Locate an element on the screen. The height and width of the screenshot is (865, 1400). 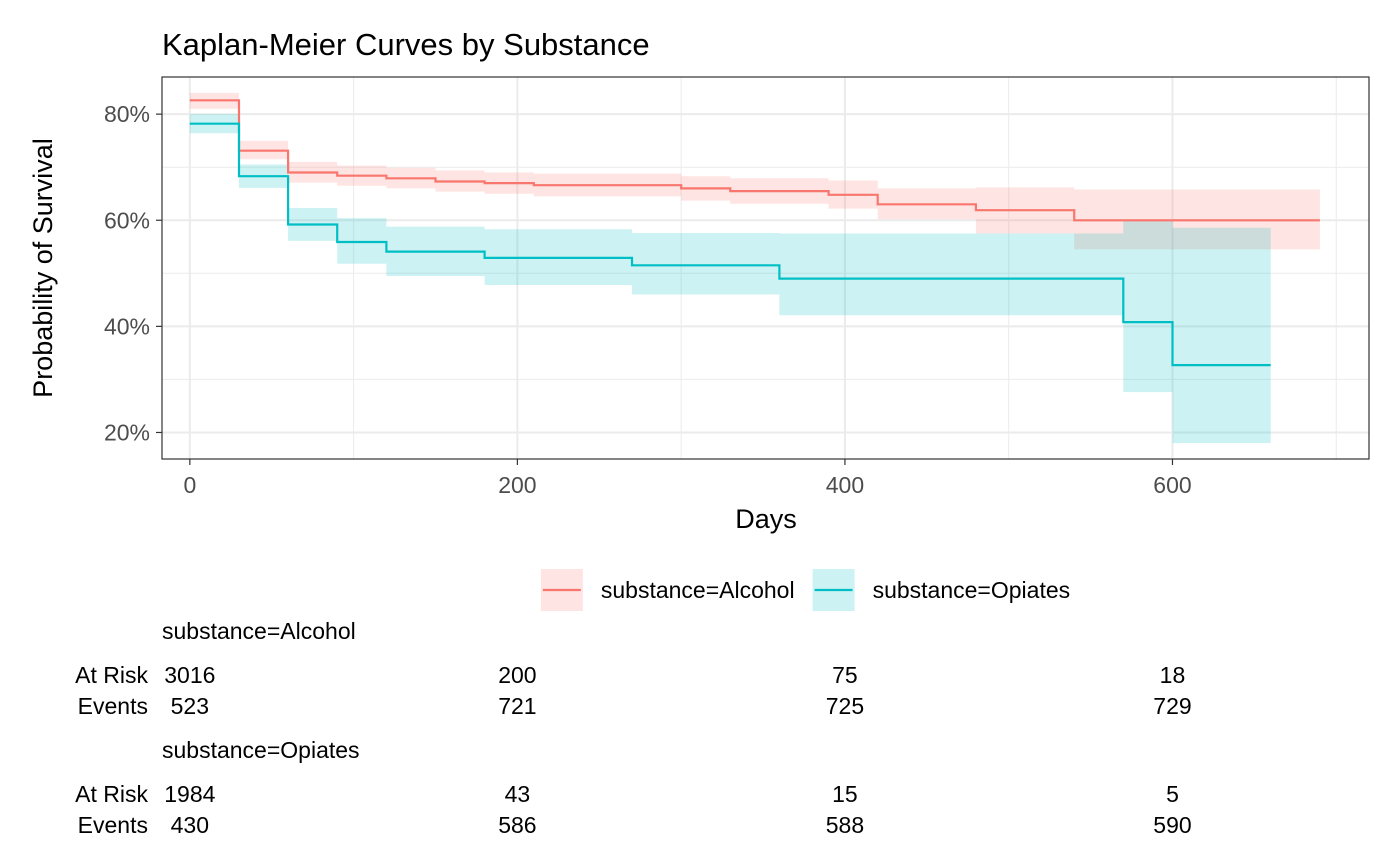
x-tick-label: 0 is located at coordinates (189, 485).